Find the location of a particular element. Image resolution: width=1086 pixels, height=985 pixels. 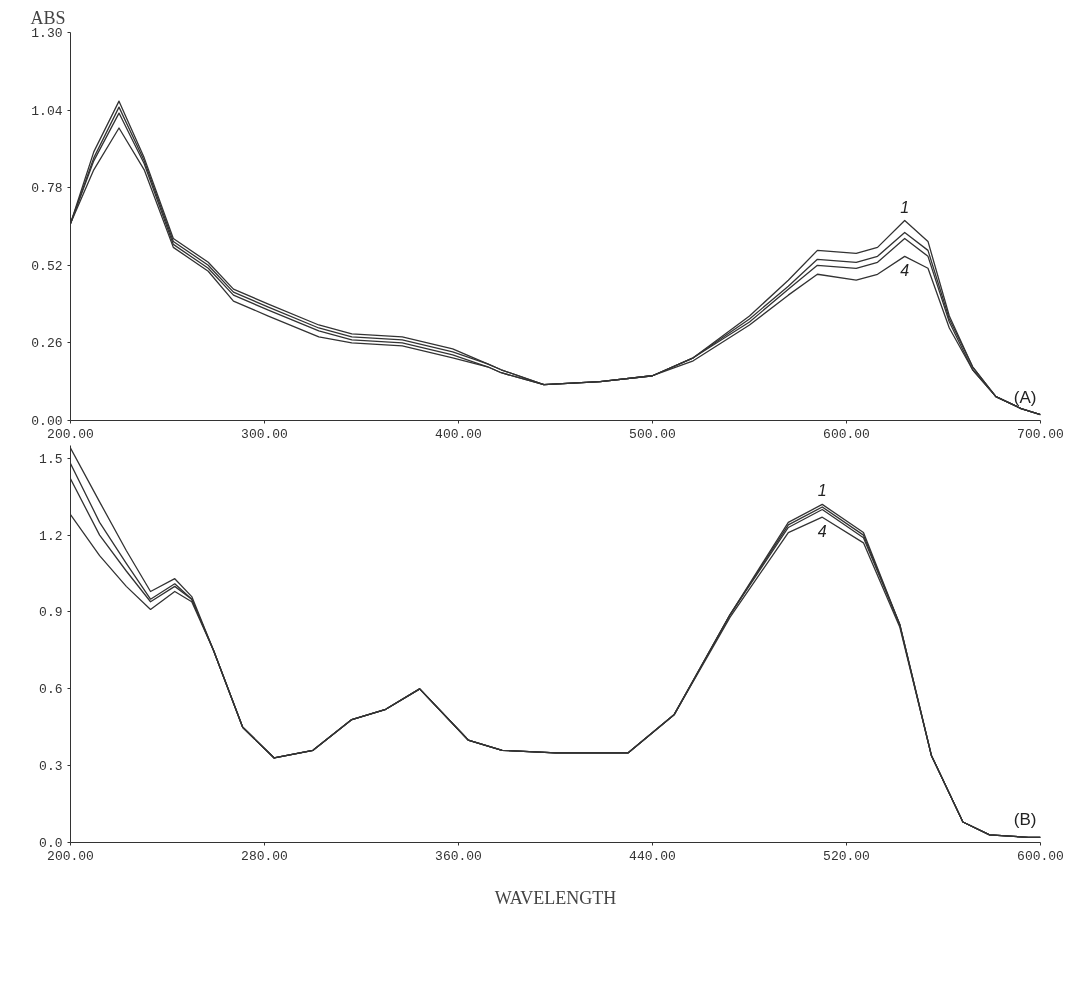

x-tick-label: 280.00 is located at coordinates (264, 856).